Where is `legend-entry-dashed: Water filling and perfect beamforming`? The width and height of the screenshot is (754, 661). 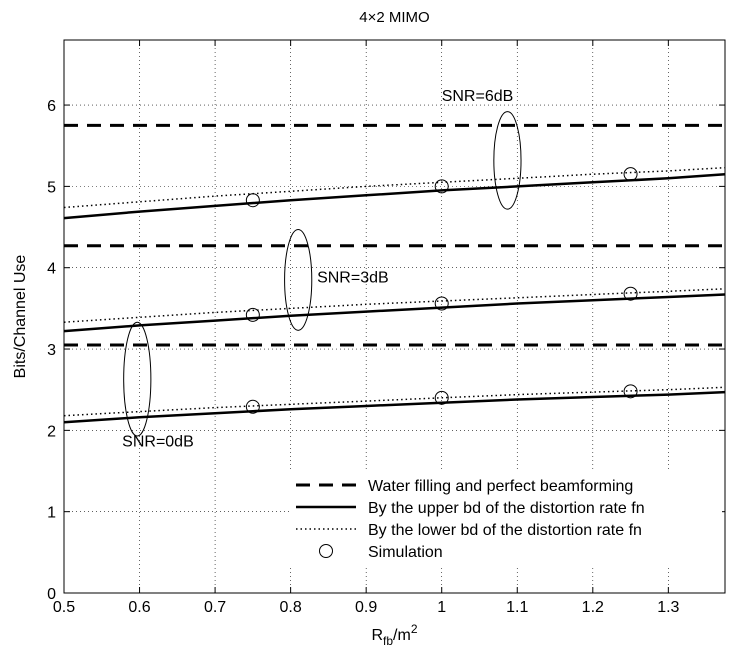
legend-entry-dashed: Water filling and perfect beamforming is located at coordinates (464, 486).